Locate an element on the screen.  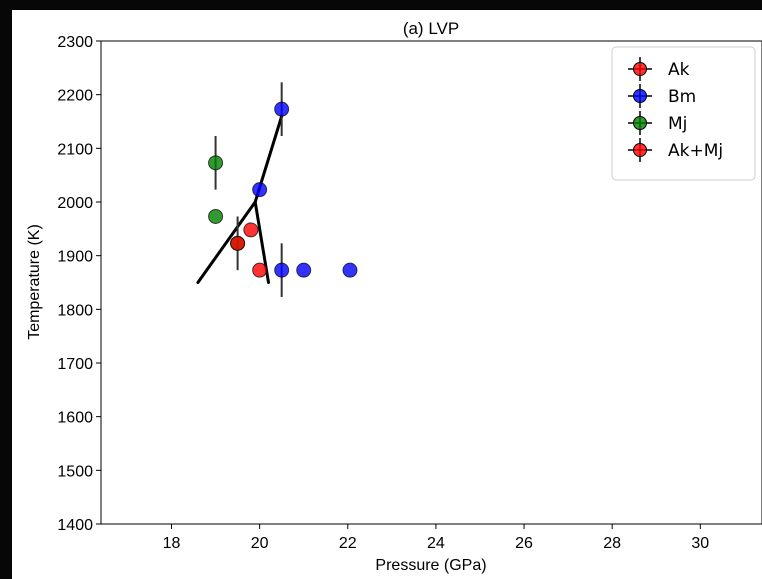
legend-label-ak: Ak is located at coordinates (679, 70).